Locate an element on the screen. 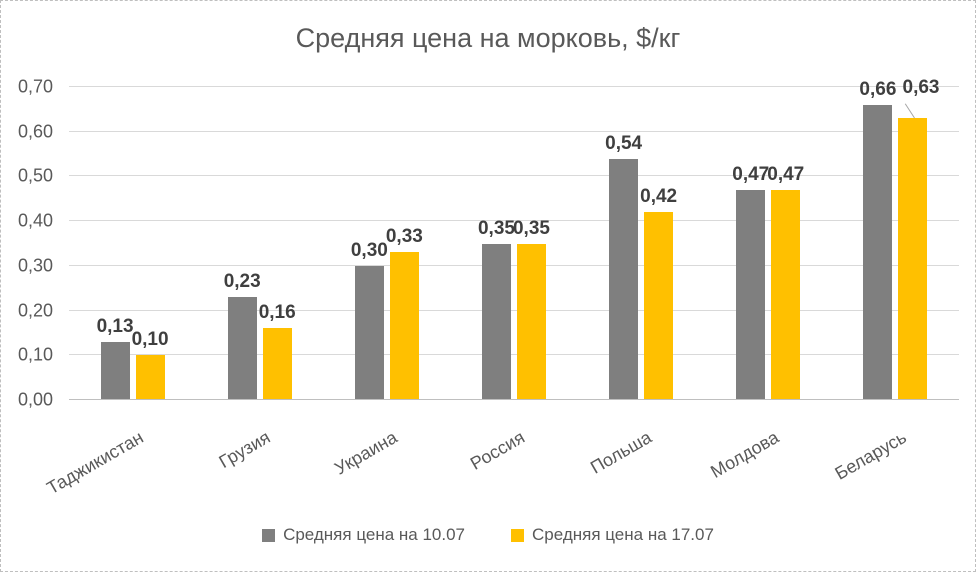  bar-series2-4: 0,35 is located at coordinates (531, 309).